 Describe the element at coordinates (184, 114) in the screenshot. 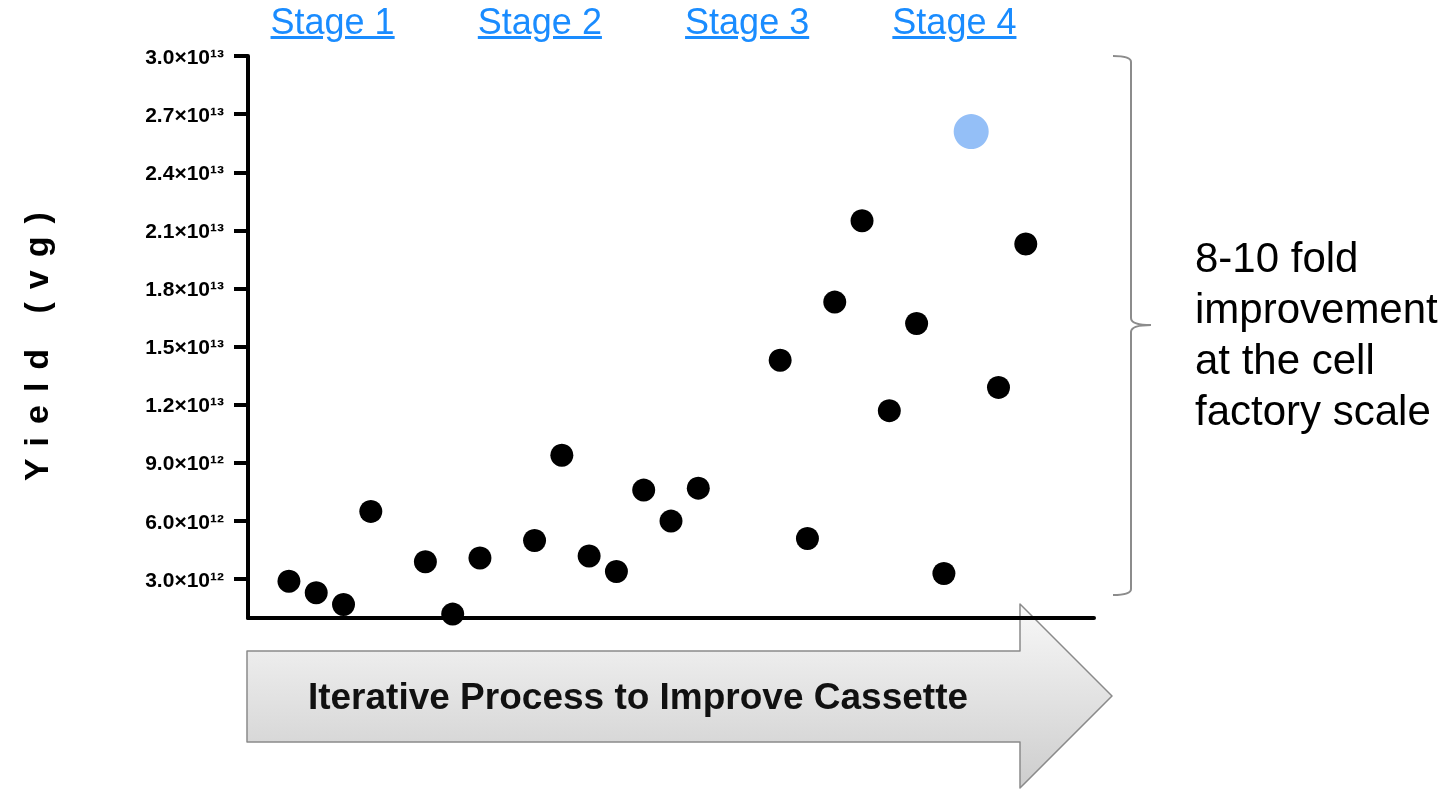

I see `y-tick-label: 2.7×10¹³` at that location.